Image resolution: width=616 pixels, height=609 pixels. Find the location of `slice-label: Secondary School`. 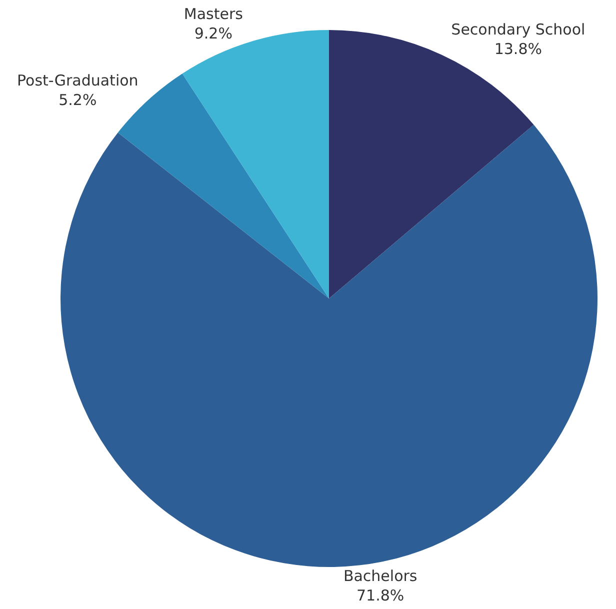

slice-label: Secondary School is located at coordinates (518, 29).